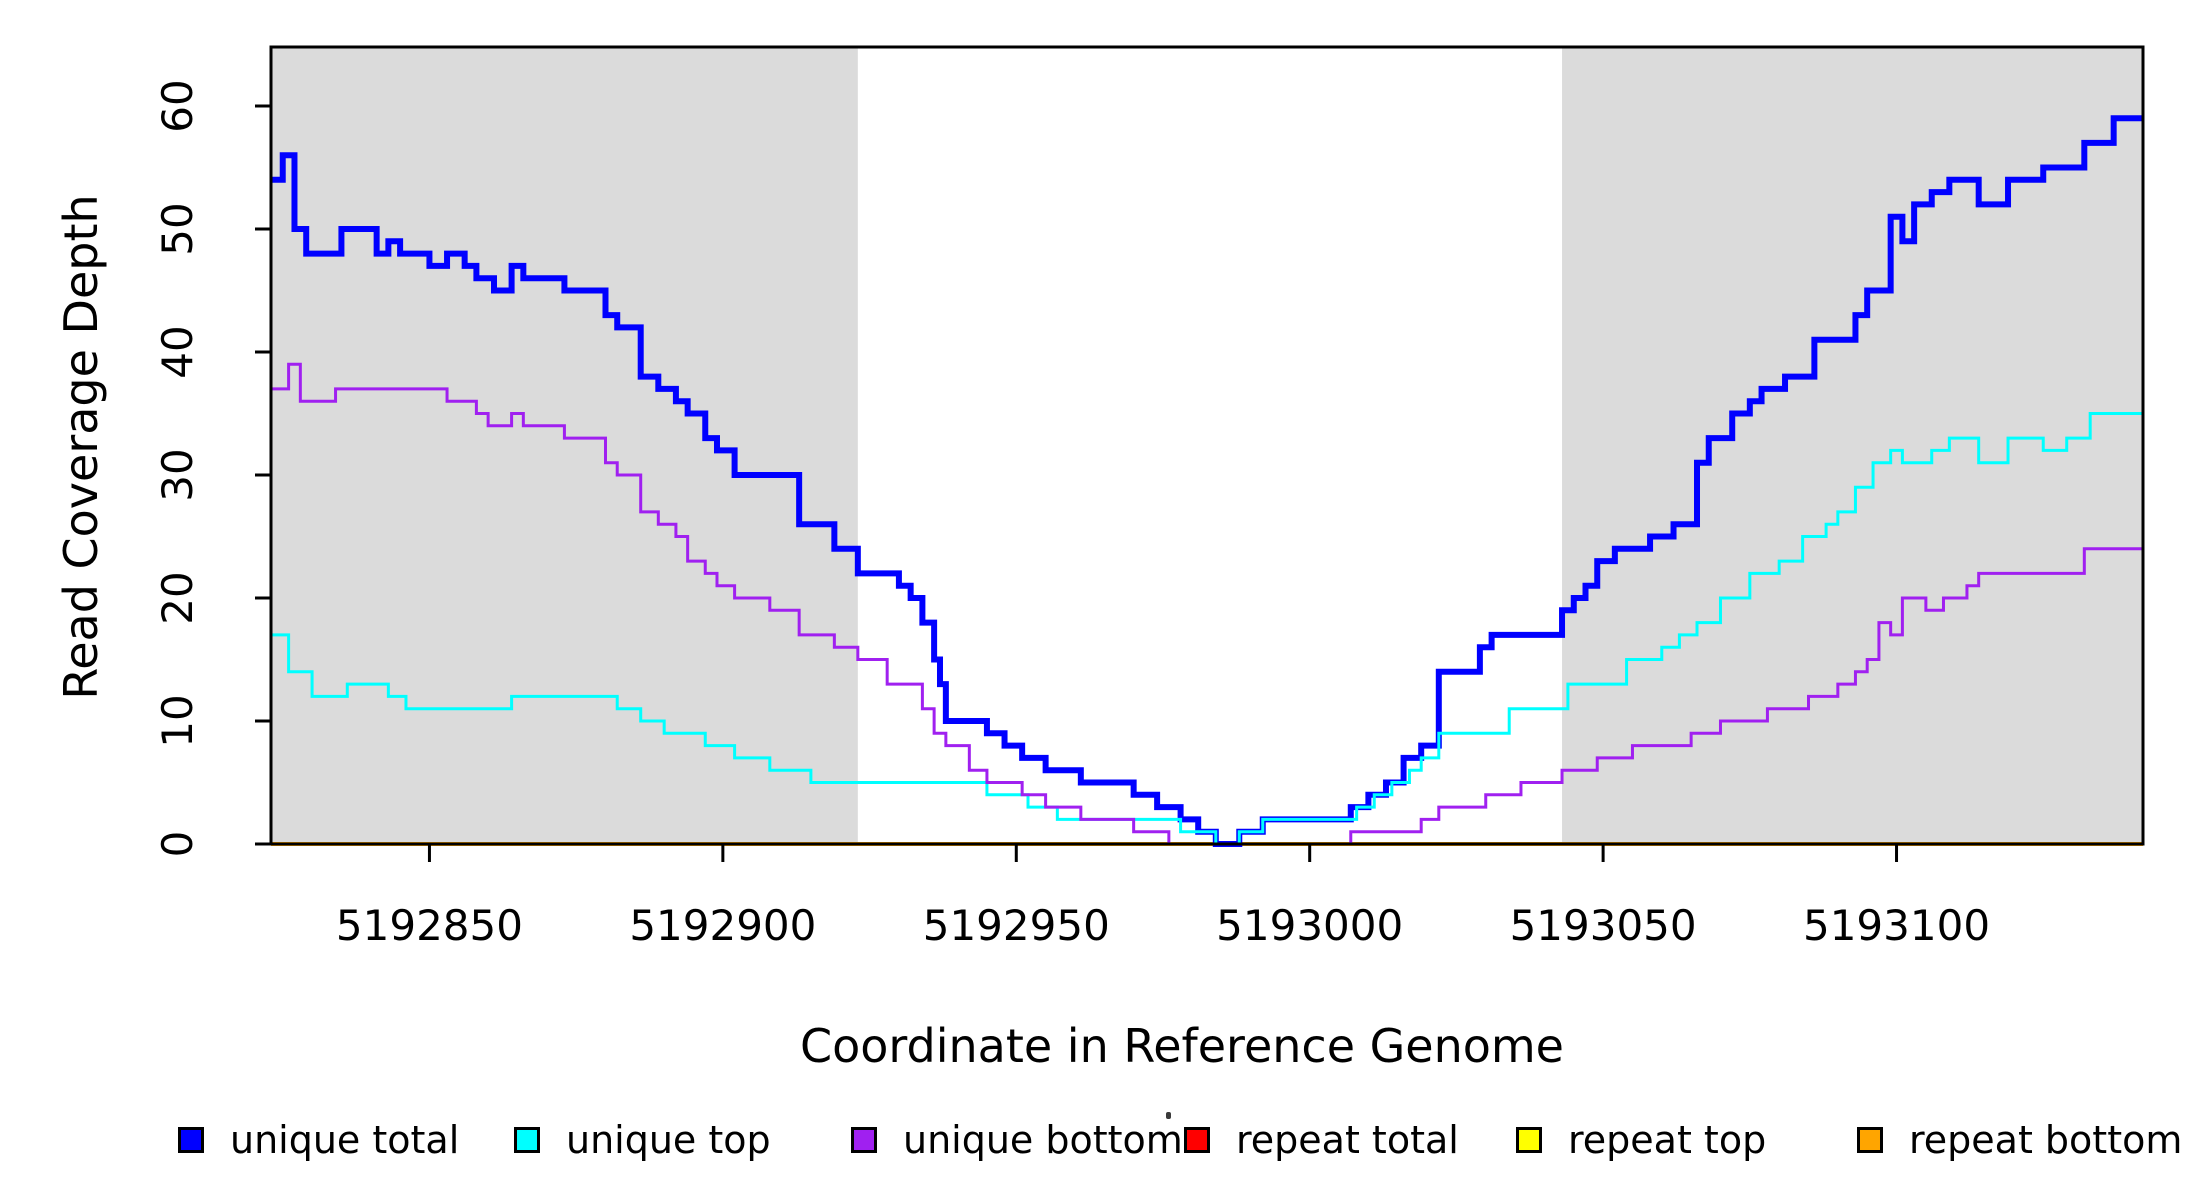 Image resolution: width=2200 pixels, height=1200 pixels. I want to click on x-tick-label: 5193100, so click(1896, 925).